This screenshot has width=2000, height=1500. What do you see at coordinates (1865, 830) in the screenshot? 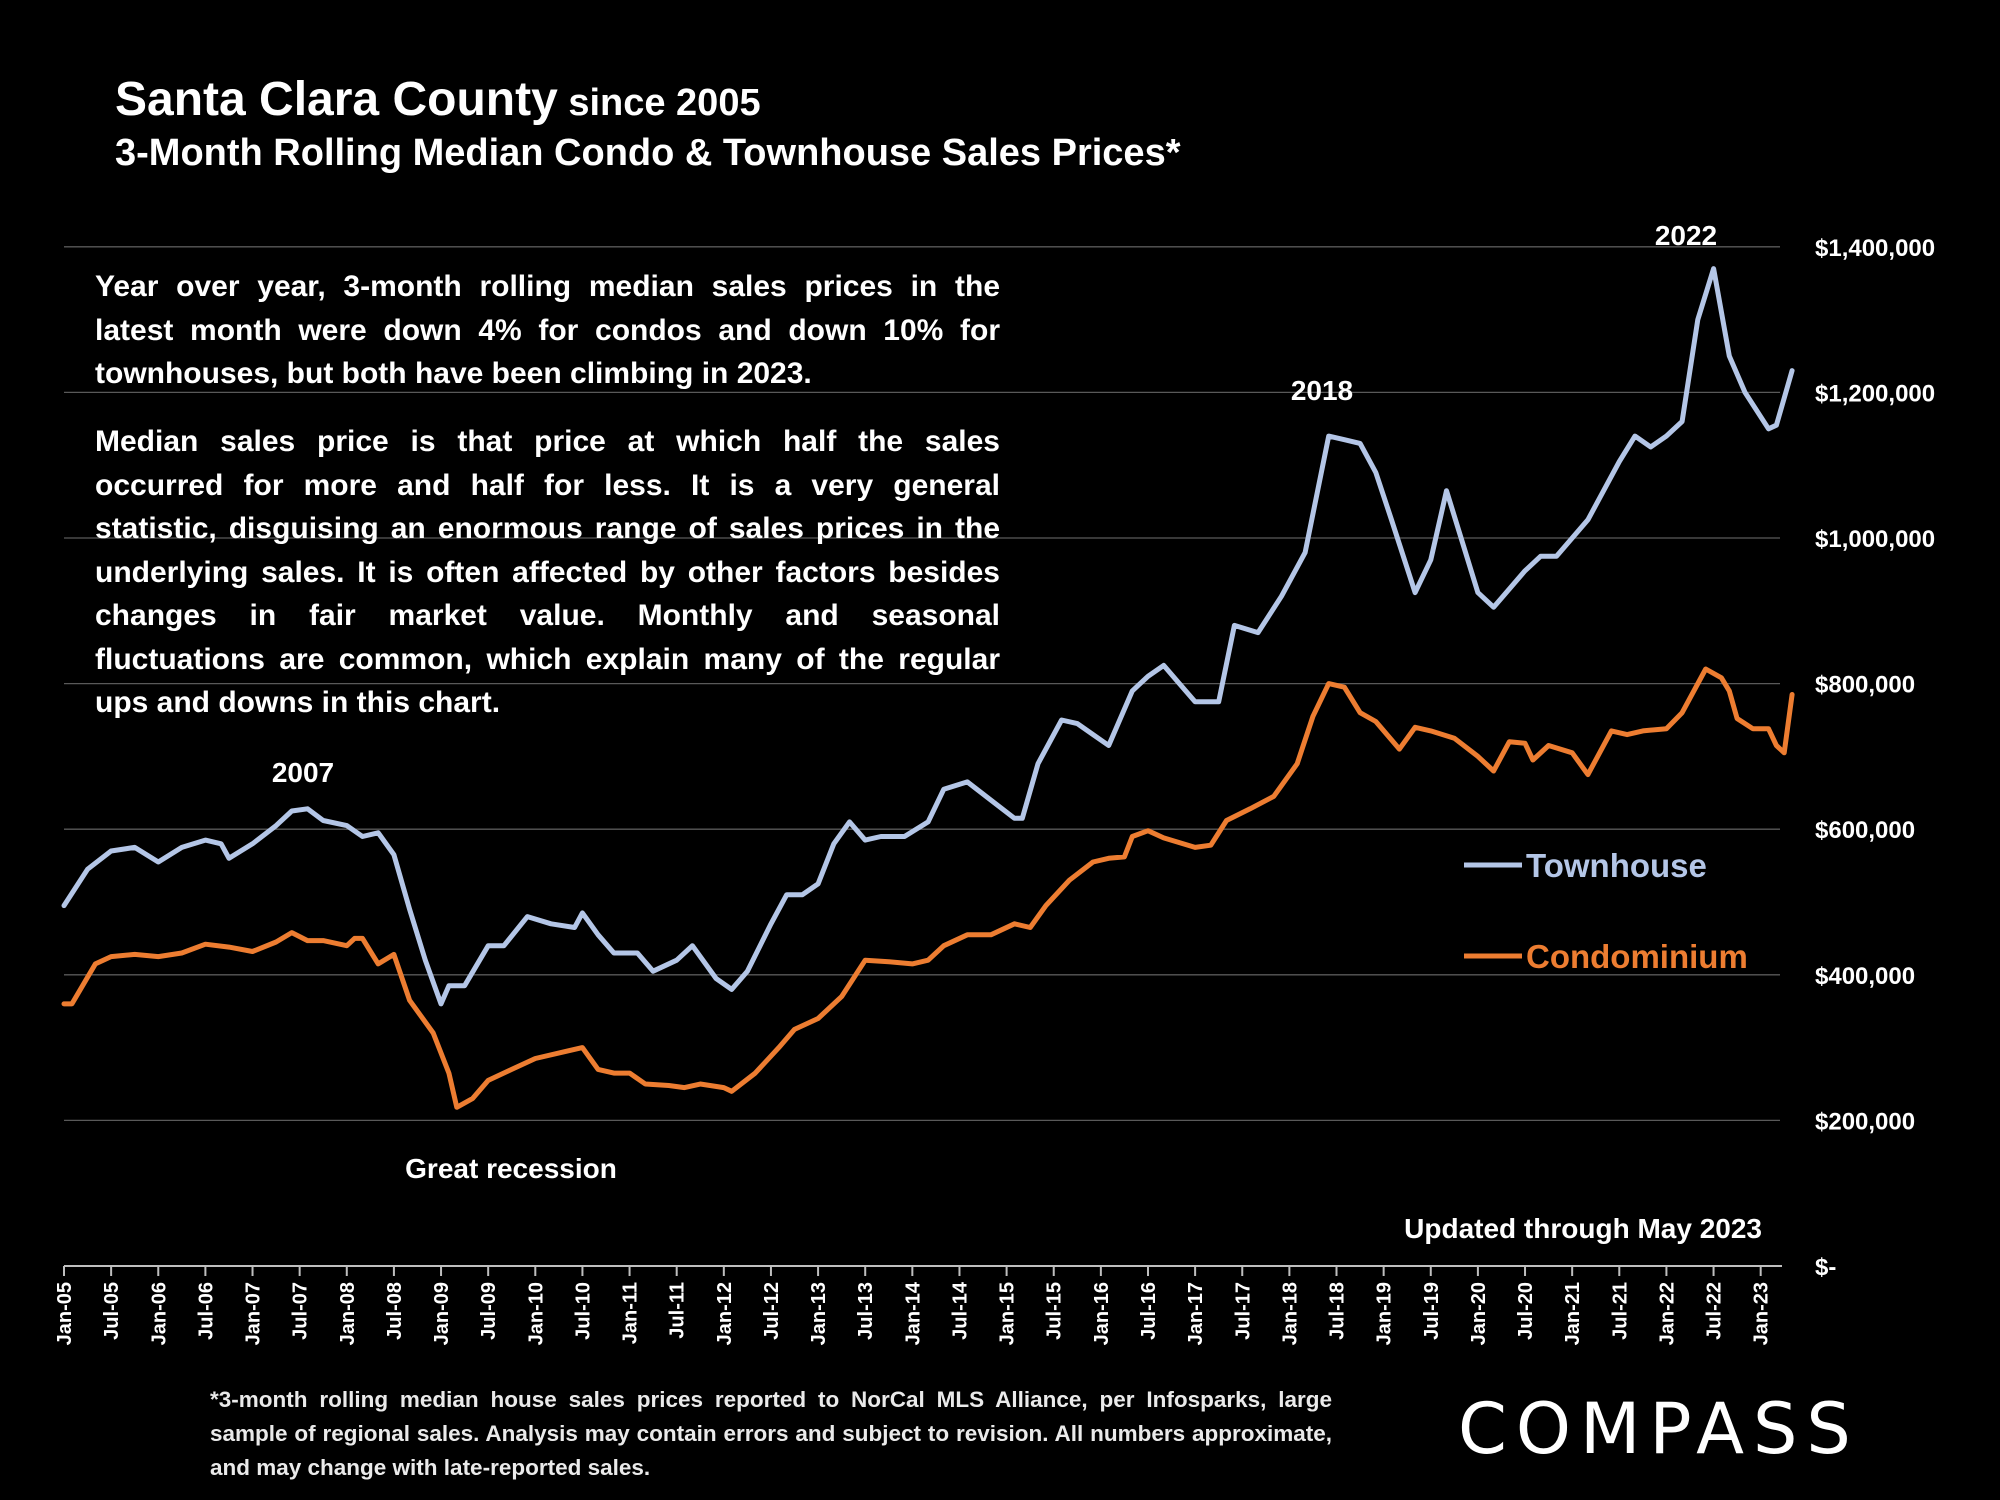
I see `y-tick-label: $600,000` at bounding box center [1865, 830].